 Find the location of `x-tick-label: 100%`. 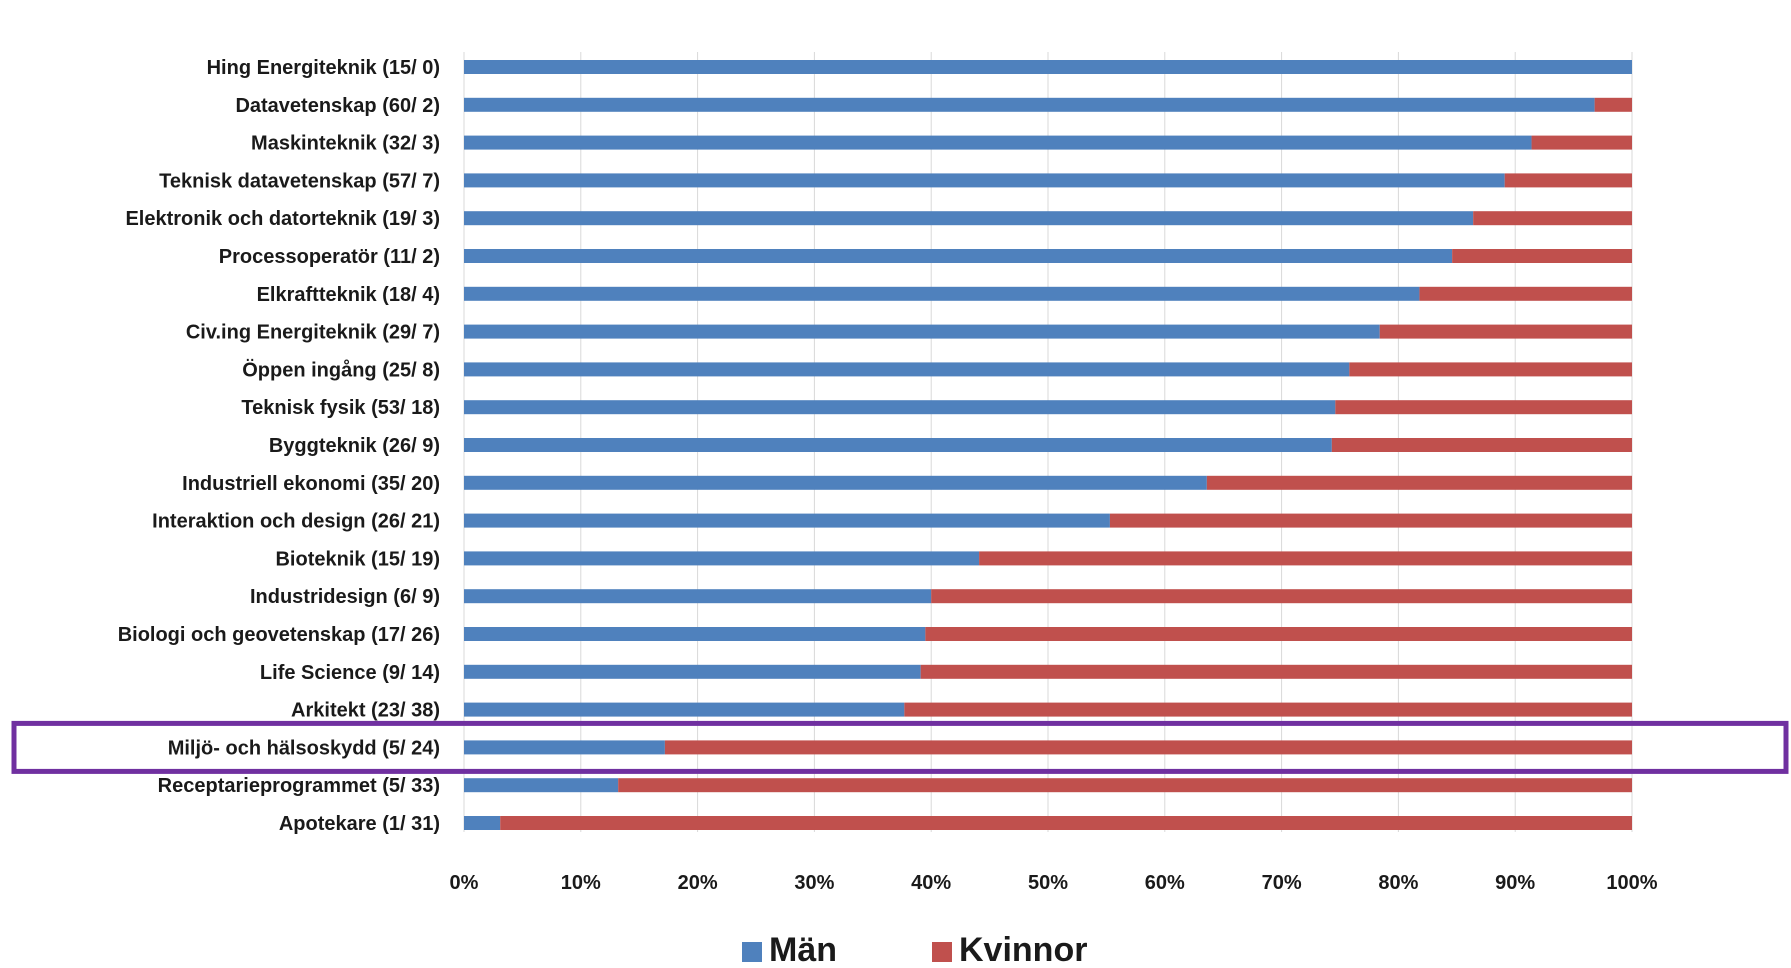

x-tick-label: 100% is located at coordinates (1631, 883).